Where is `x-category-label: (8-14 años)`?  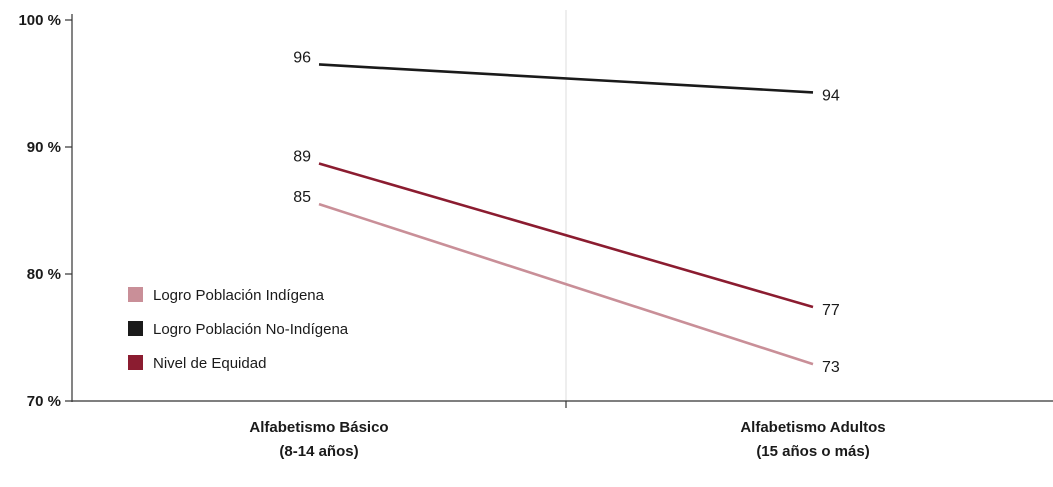
x-category-label: (8-14 años) is located at coordinates (318, 451).